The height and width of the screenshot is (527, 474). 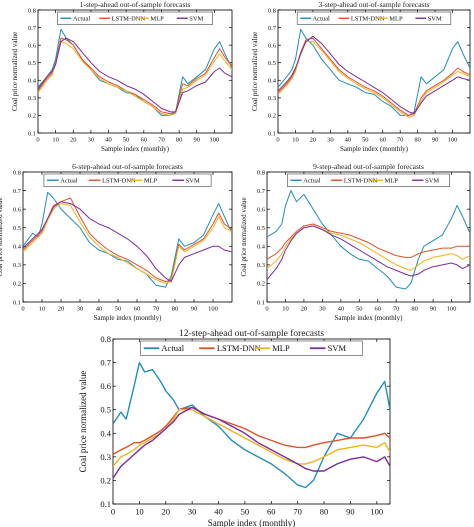 What do you see at coordinates (374, 4) in the screenshot?
I see `chart-title: 3-step-ahead out-of-sample forecasts` at bounding box center [374, 4].